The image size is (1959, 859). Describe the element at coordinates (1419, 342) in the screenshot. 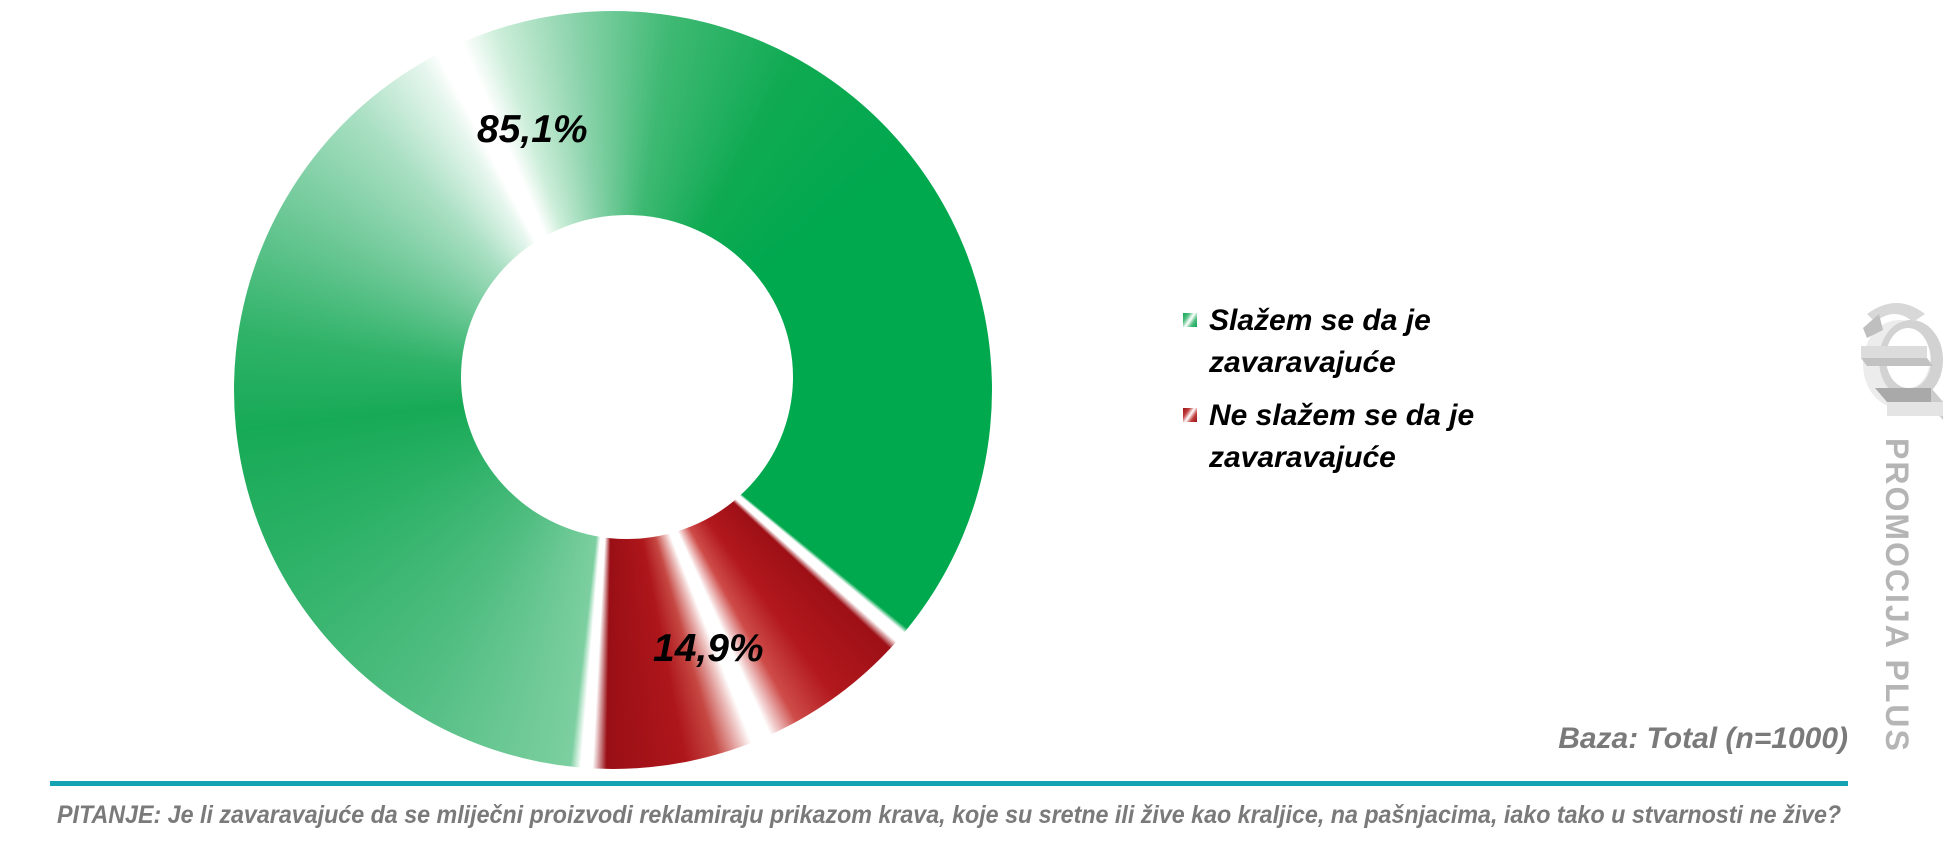

I see `legend-label-agree: Slažem se da je zavaravajuće` at that location.